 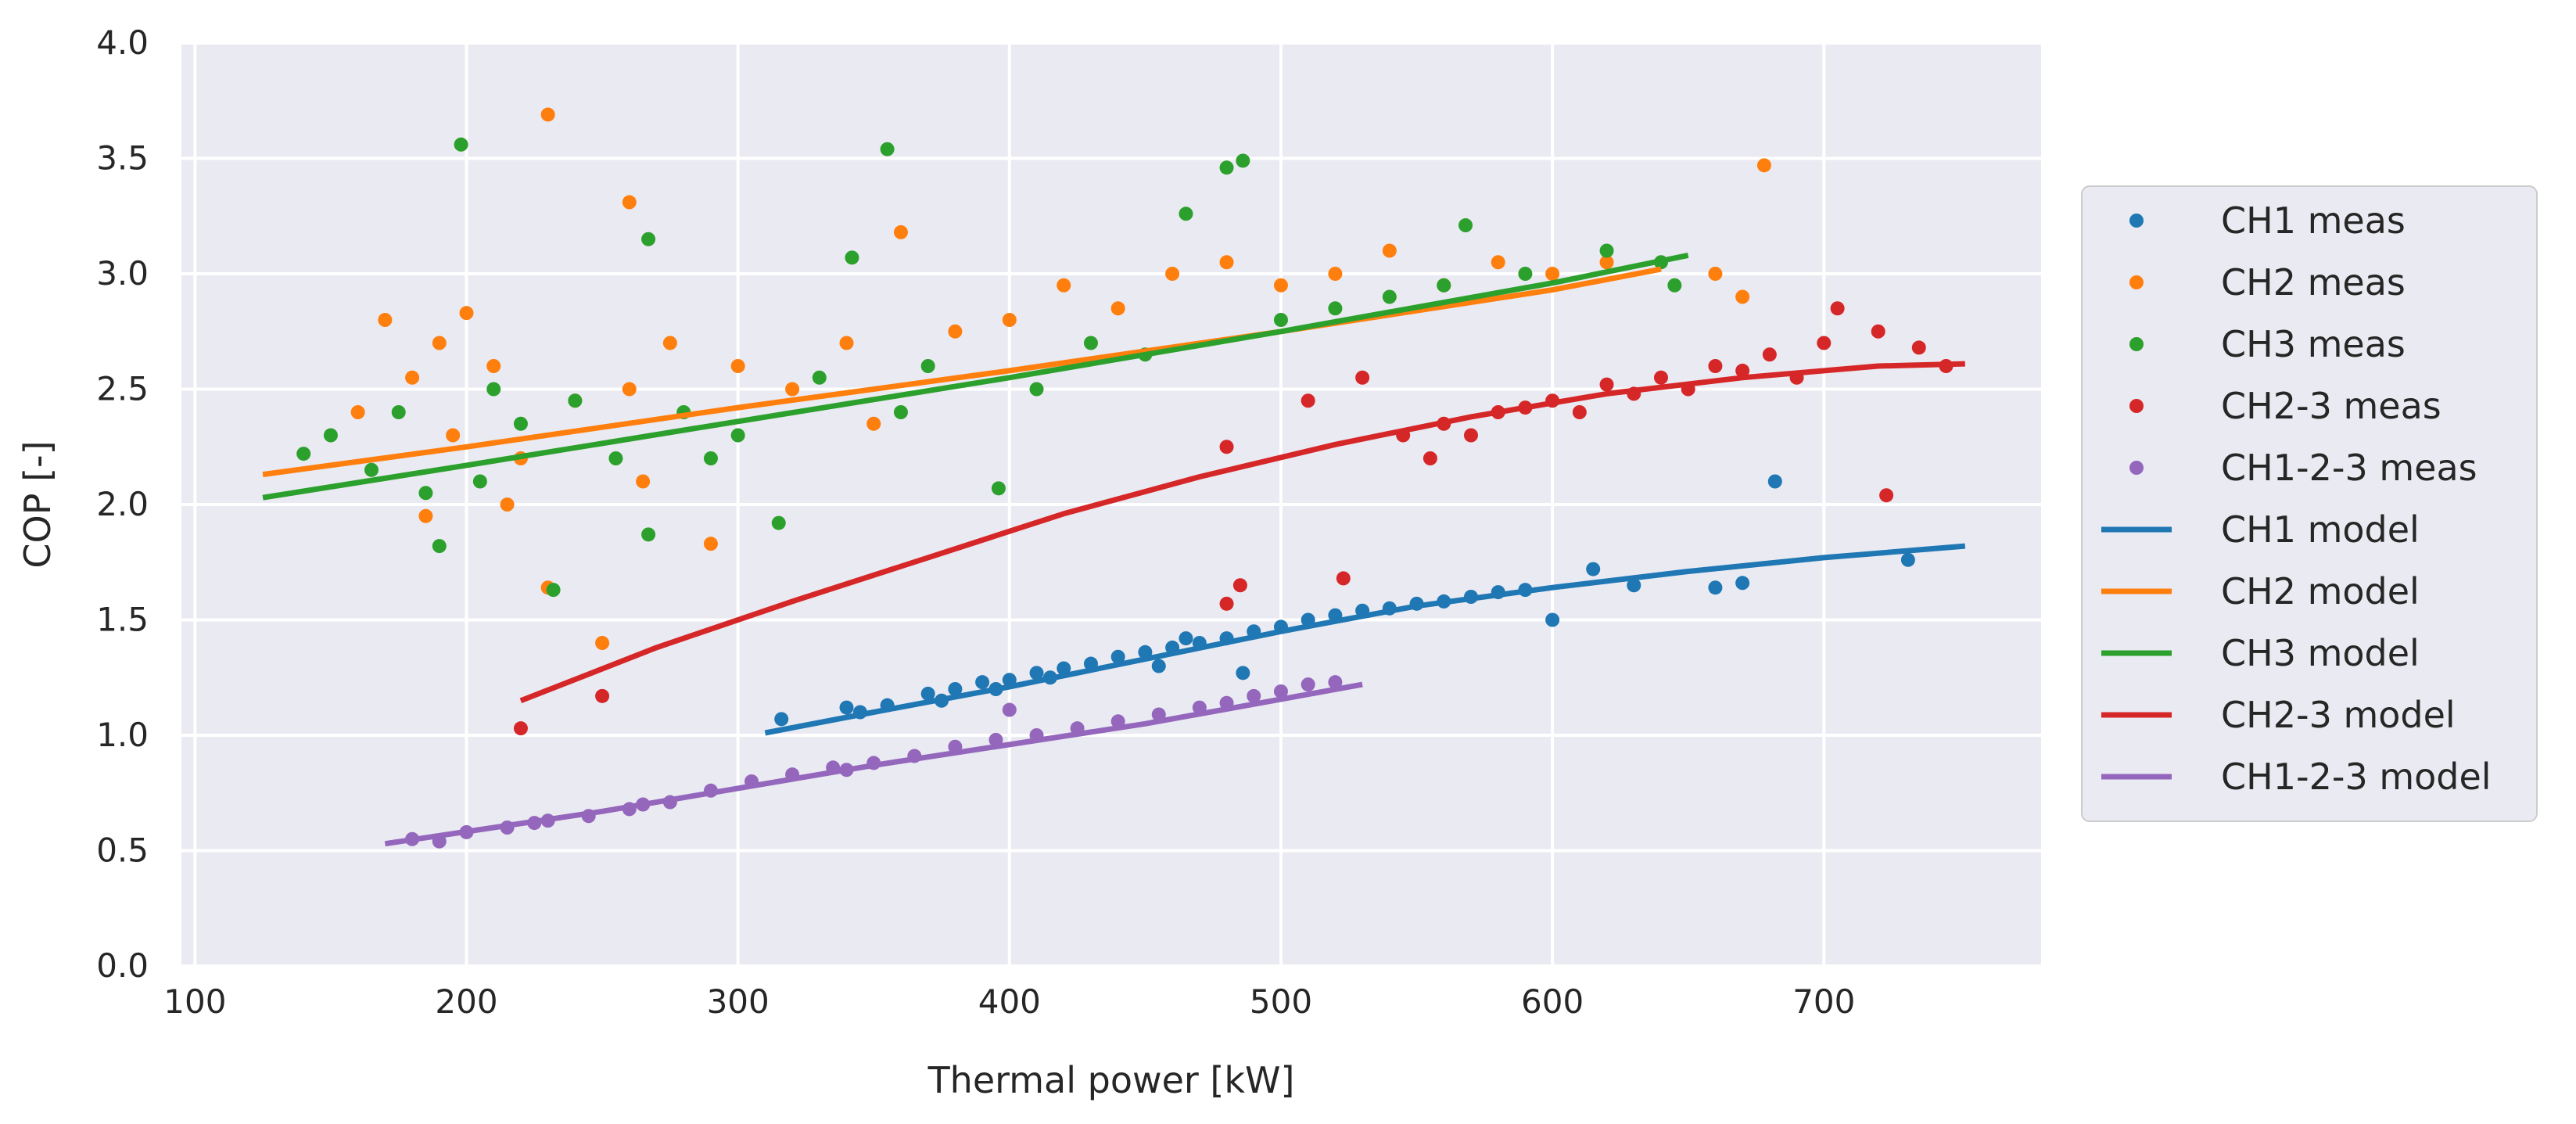 I want to click on x-tick-label: 100, so click(x=194, y=1001).